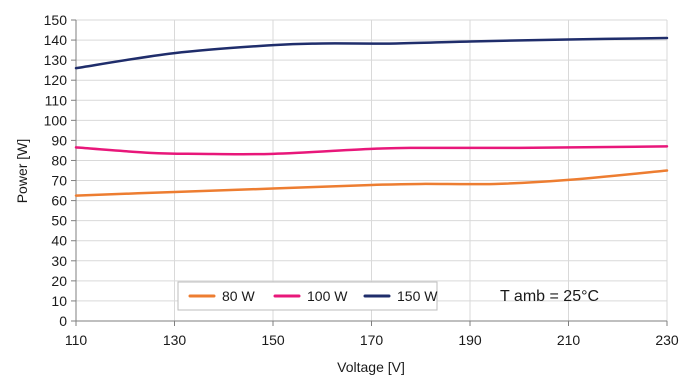  Describe the element at coordinates (59, 201) in the screenshot. I see `y-tick-label: 60` at that location.